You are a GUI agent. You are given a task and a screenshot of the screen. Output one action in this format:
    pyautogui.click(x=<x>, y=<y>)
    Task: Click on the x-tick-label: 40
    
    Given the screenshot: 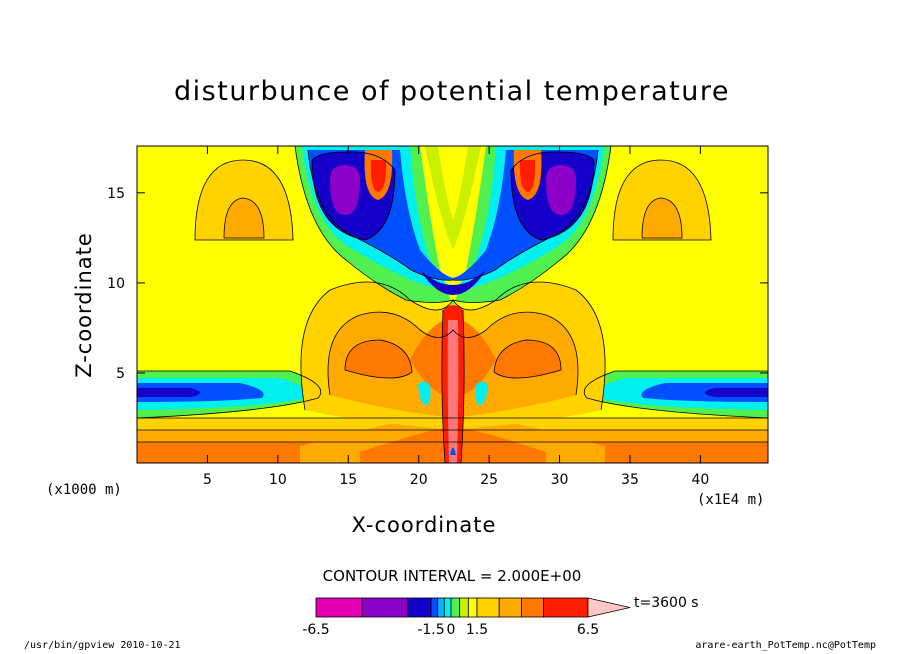 What is the action you would take?
    pyautogui.click(x=700, y=480)
    